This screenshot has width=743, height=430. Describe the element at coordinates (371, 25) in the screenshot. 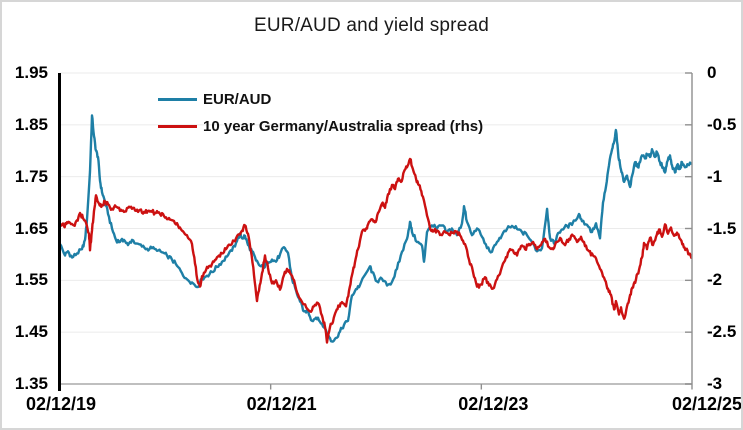

I see `chart-title: EUR/AUD and yield spread` at that location.